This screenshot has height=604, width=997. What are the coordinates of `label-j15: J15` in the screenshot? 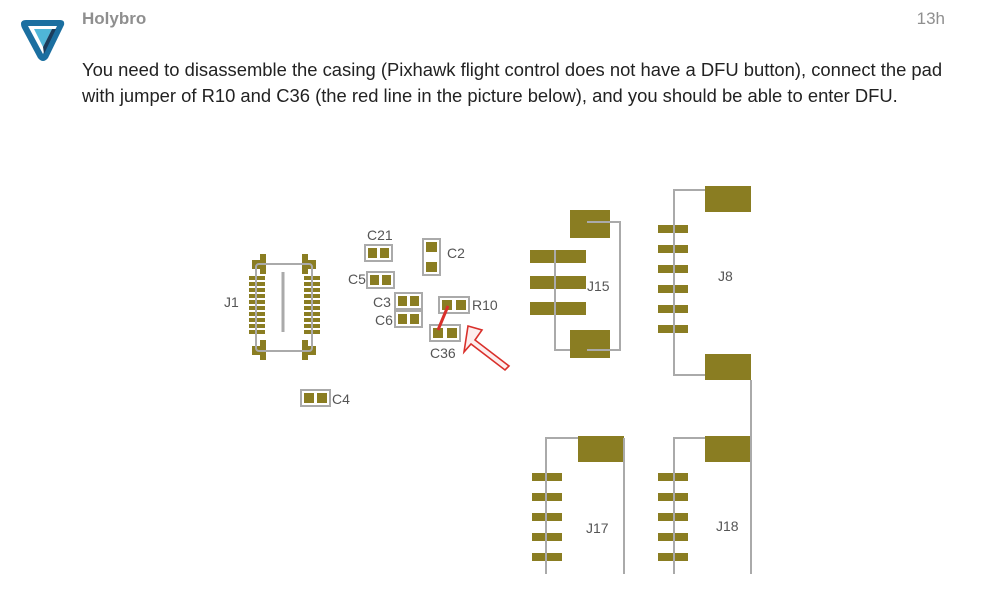 It's located at (598, 286).